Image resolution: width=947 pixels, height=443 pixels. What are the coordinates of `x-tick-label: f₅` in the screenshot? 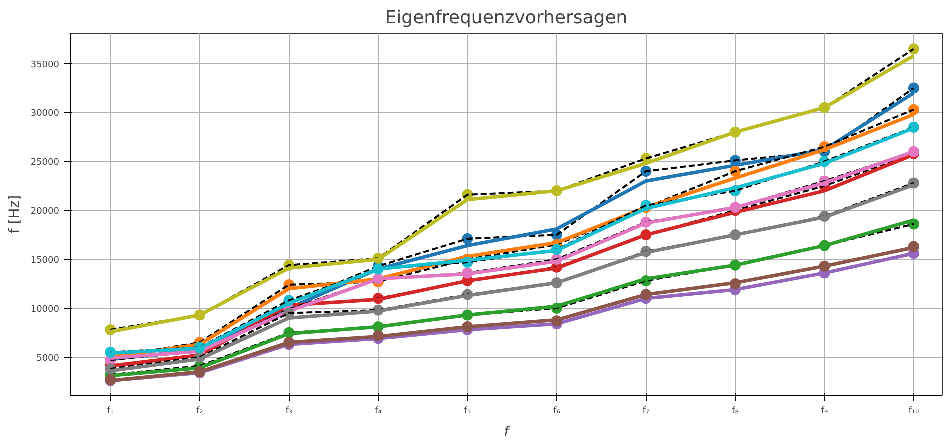 It's located at (468, 411).